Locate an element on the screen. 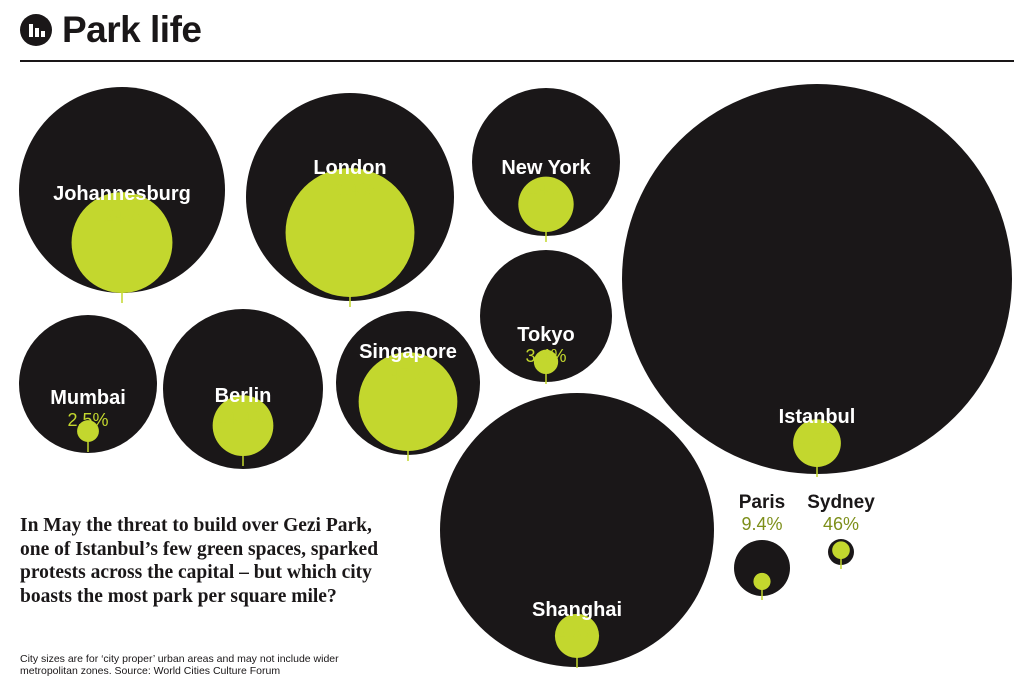 The width and height of the screenshot is (1024, 693). park-circle-singapore is located at coordinates (408, 401).